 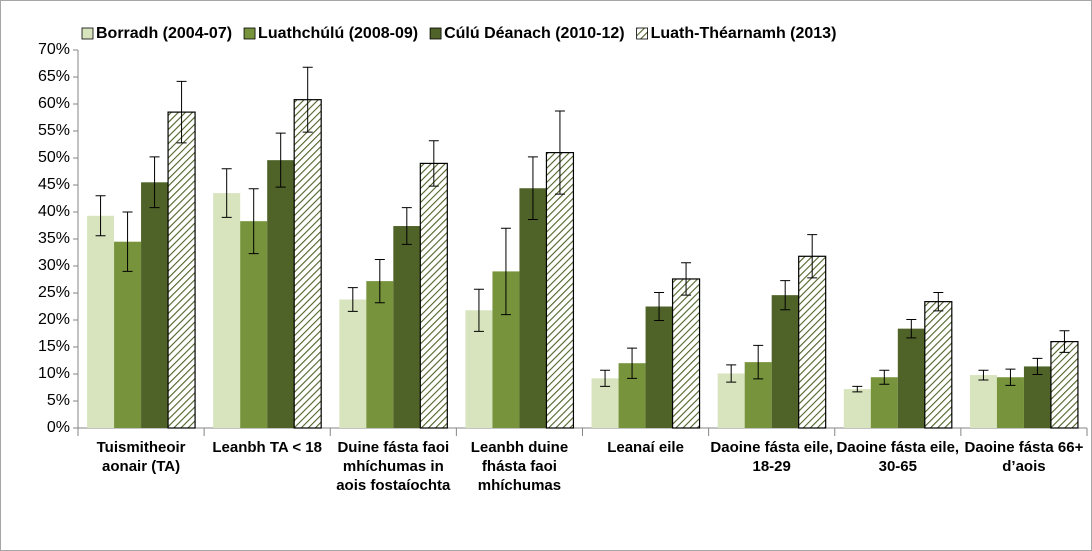 What do you see at coordinates (645, 447) in the screenshot?
I see `x-tick-label: Leanaí eile` at bounding box center [645, 447].